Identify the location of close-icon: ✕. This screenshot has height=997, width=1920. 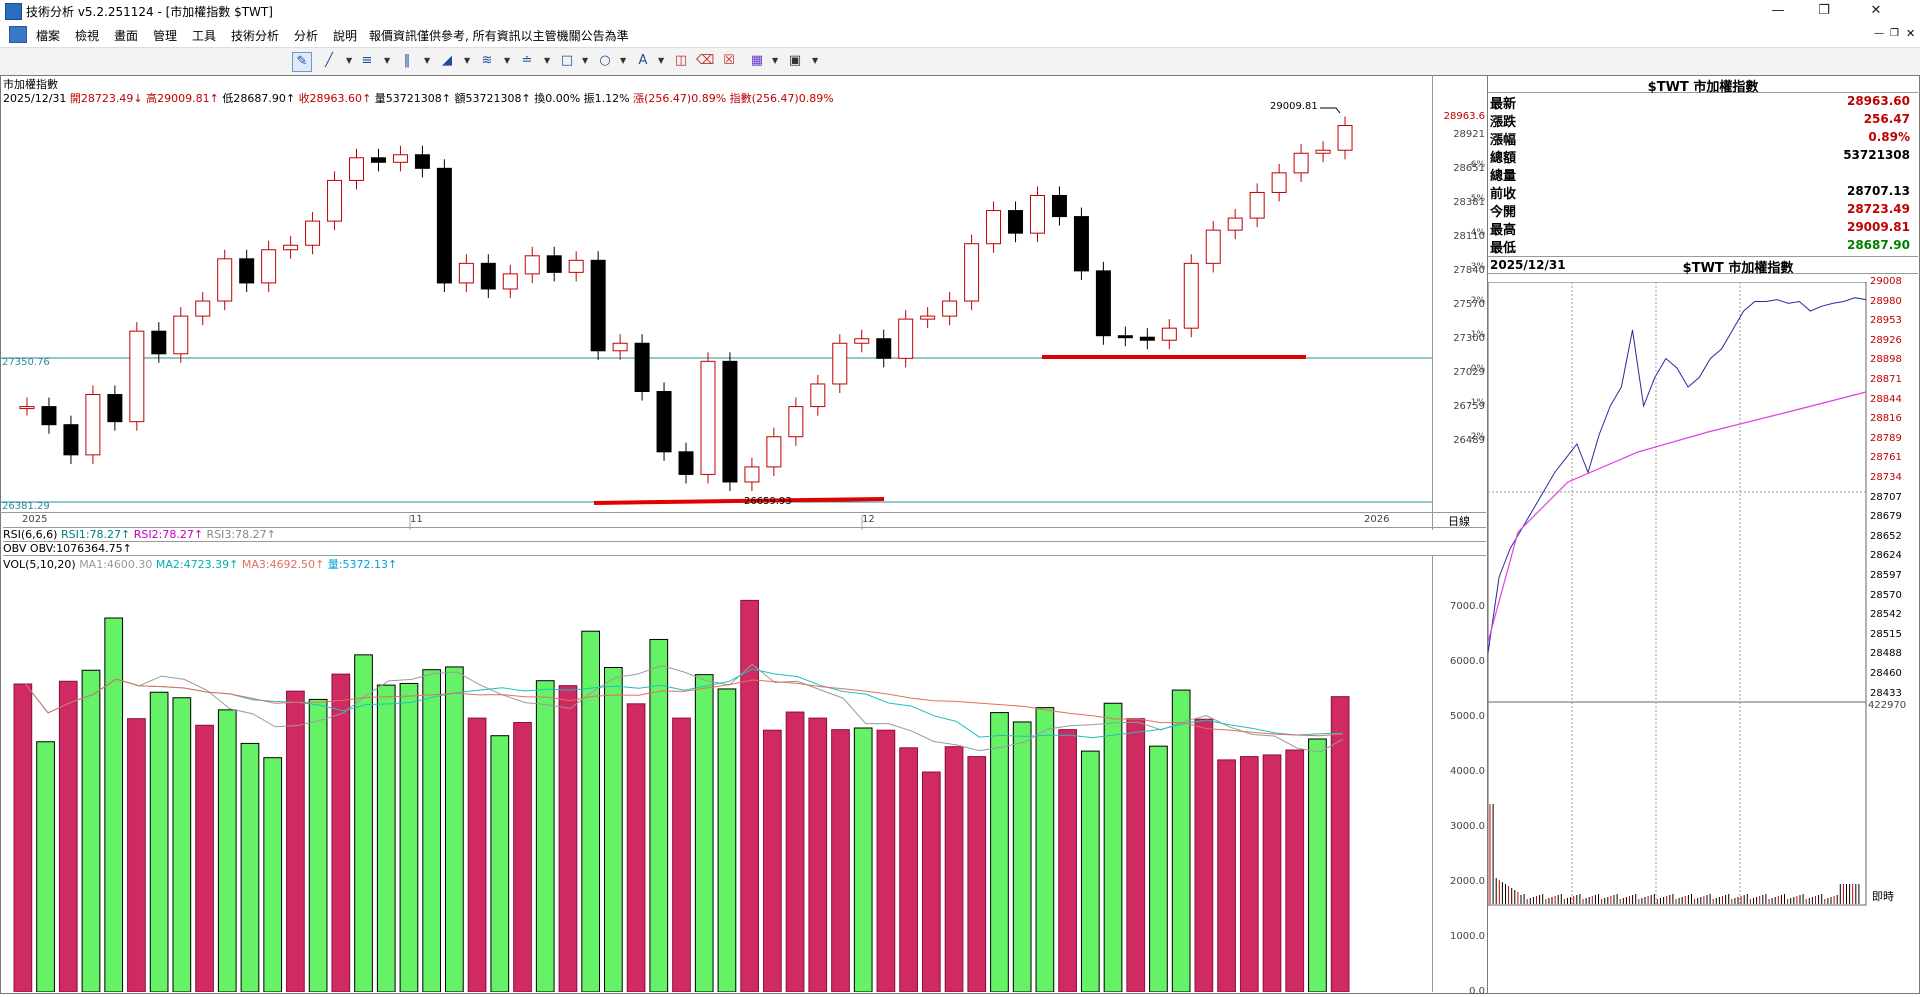
(1876, 10).